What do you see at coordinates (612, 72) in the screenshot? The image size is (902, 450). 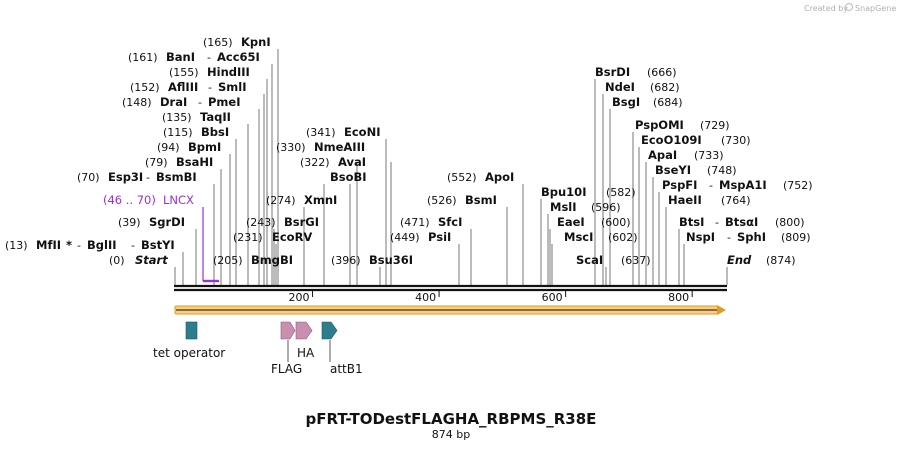 I see `site-name: BsrDI` at bounding box center [612, 72].